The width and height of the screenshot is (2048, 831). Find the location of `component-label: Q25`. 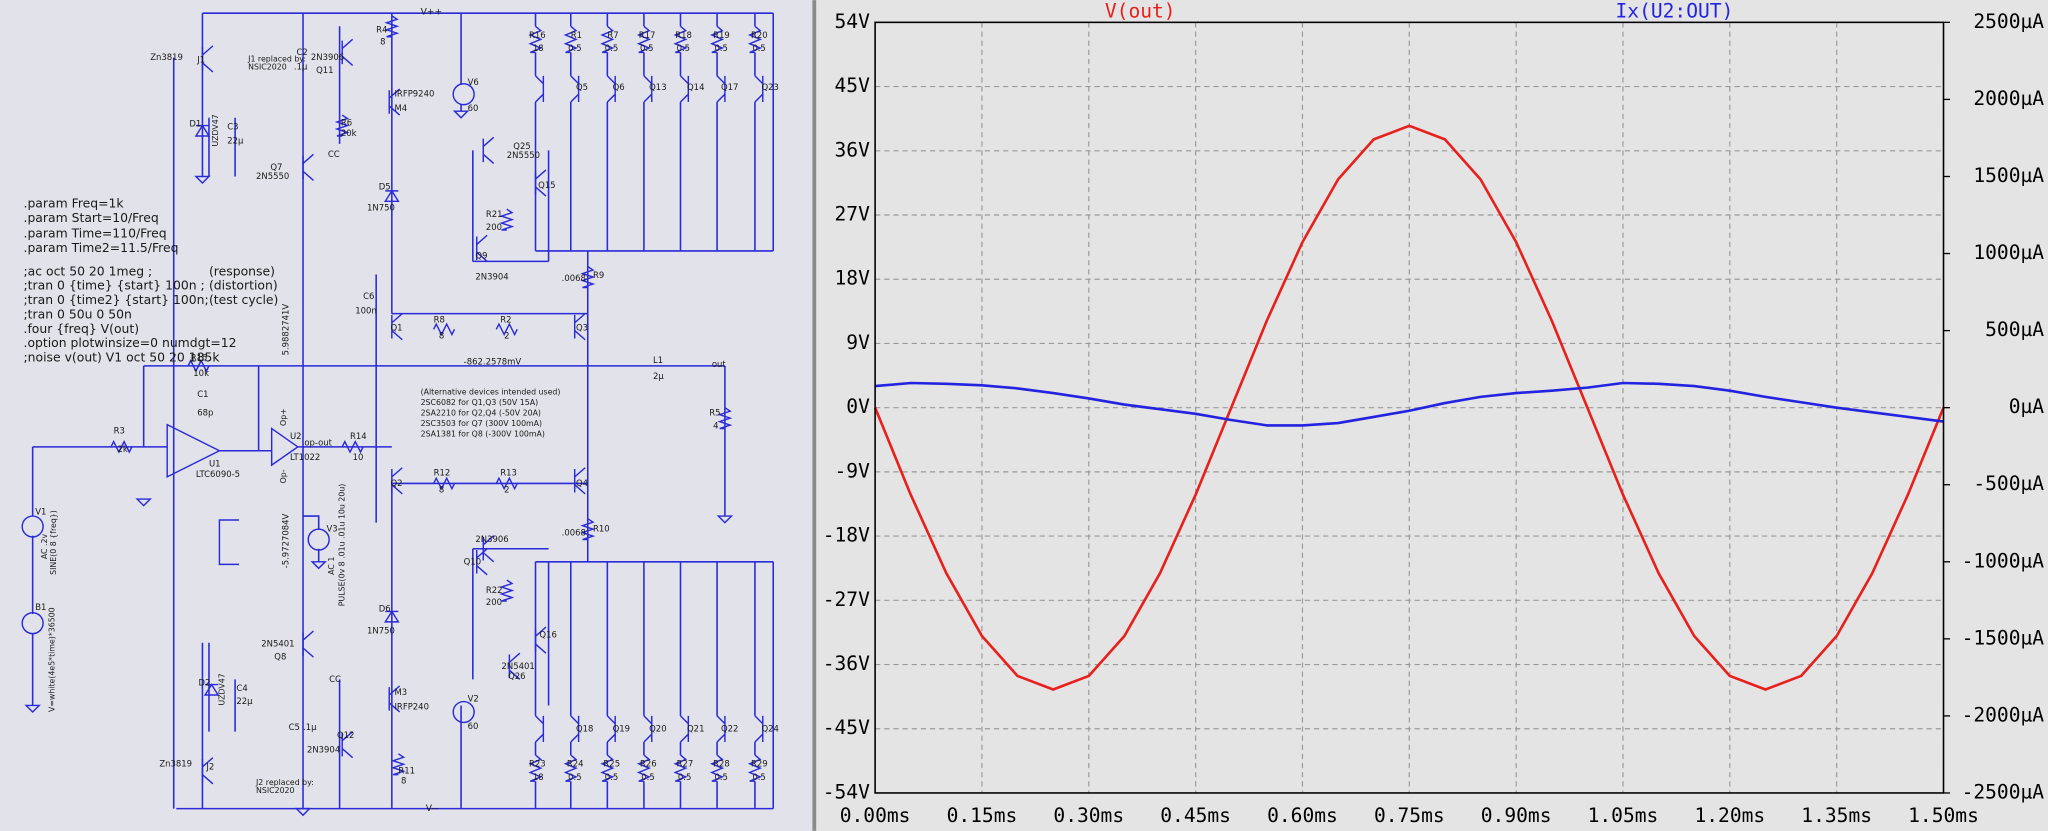

component-label: Q25 is located at coordinates (521, 146).